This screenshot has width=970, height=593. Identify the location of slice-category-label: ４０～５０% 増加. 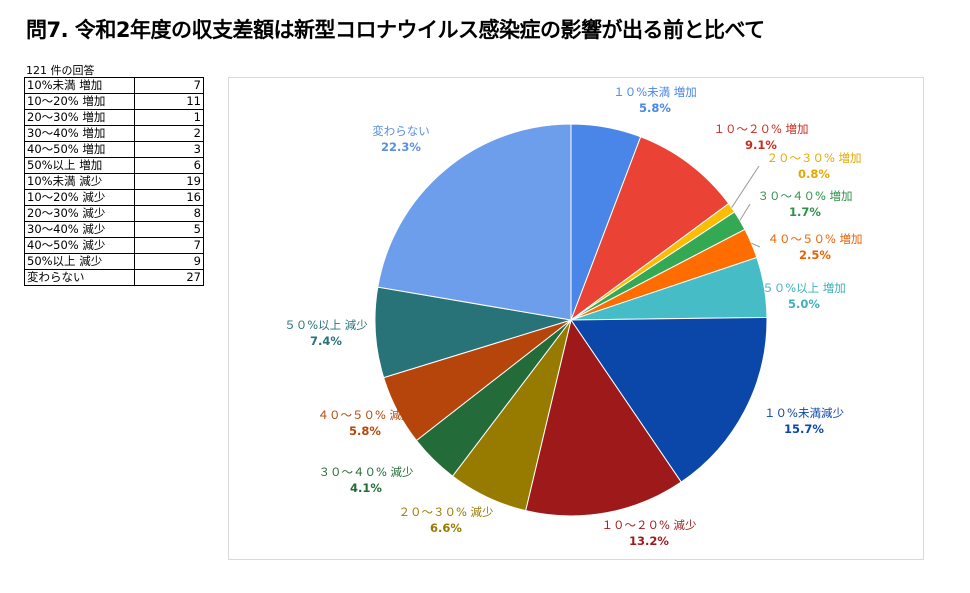
(814, 239).